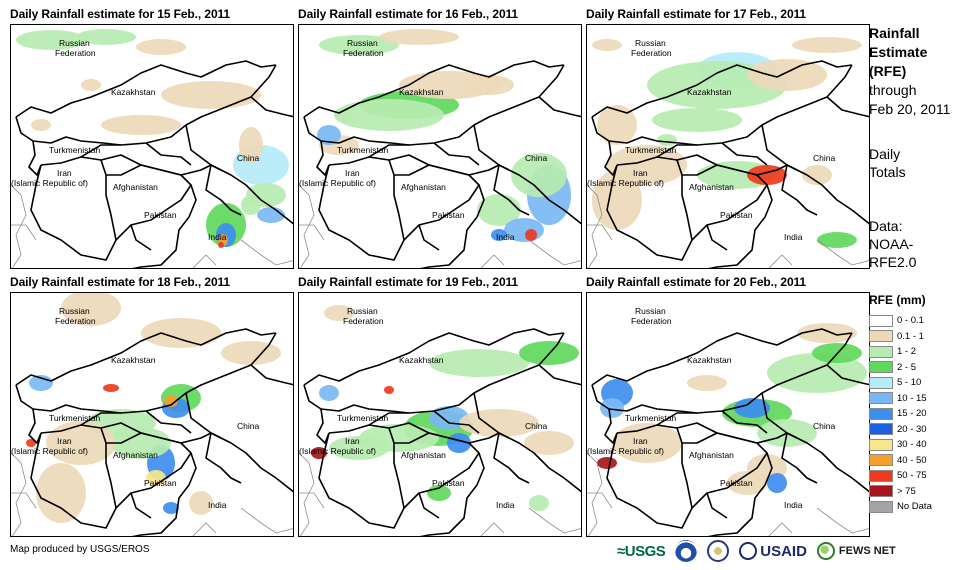 Image resolution: width=965 pixels, height=570 pixels. Describe the element at coordinates (897, 300) in the screenshot. I see `legend-title: RFE (mm)` at that location.